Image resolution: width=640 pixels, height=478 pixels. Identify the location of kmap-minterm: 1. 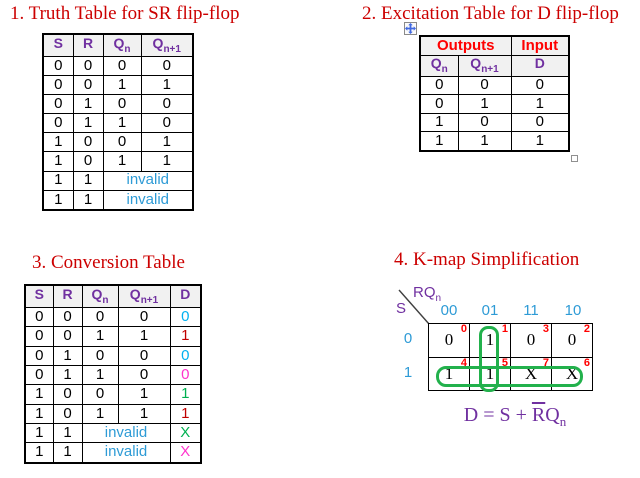
(504, 329).